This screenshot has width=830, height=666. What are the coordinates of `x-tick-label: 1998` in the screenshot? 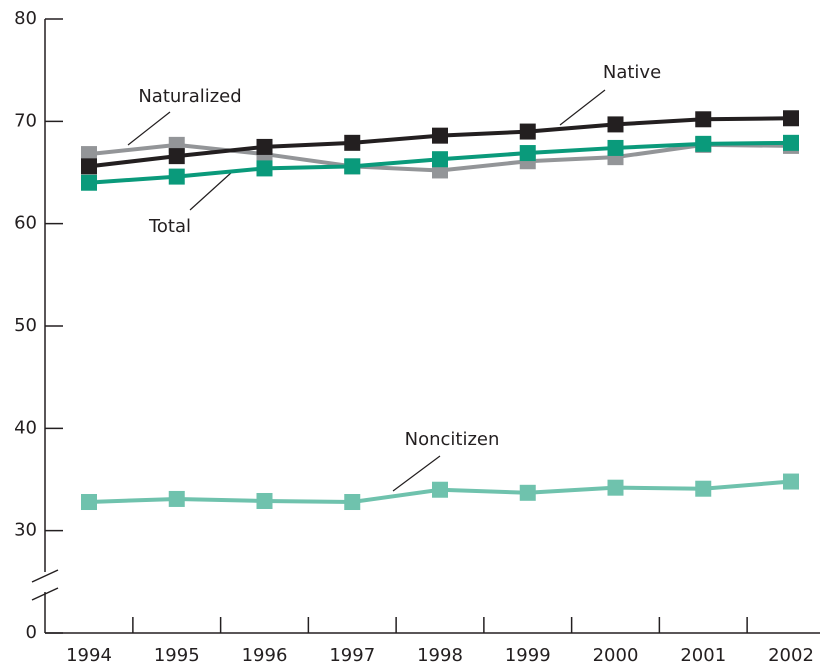 It's located at (440, 655).